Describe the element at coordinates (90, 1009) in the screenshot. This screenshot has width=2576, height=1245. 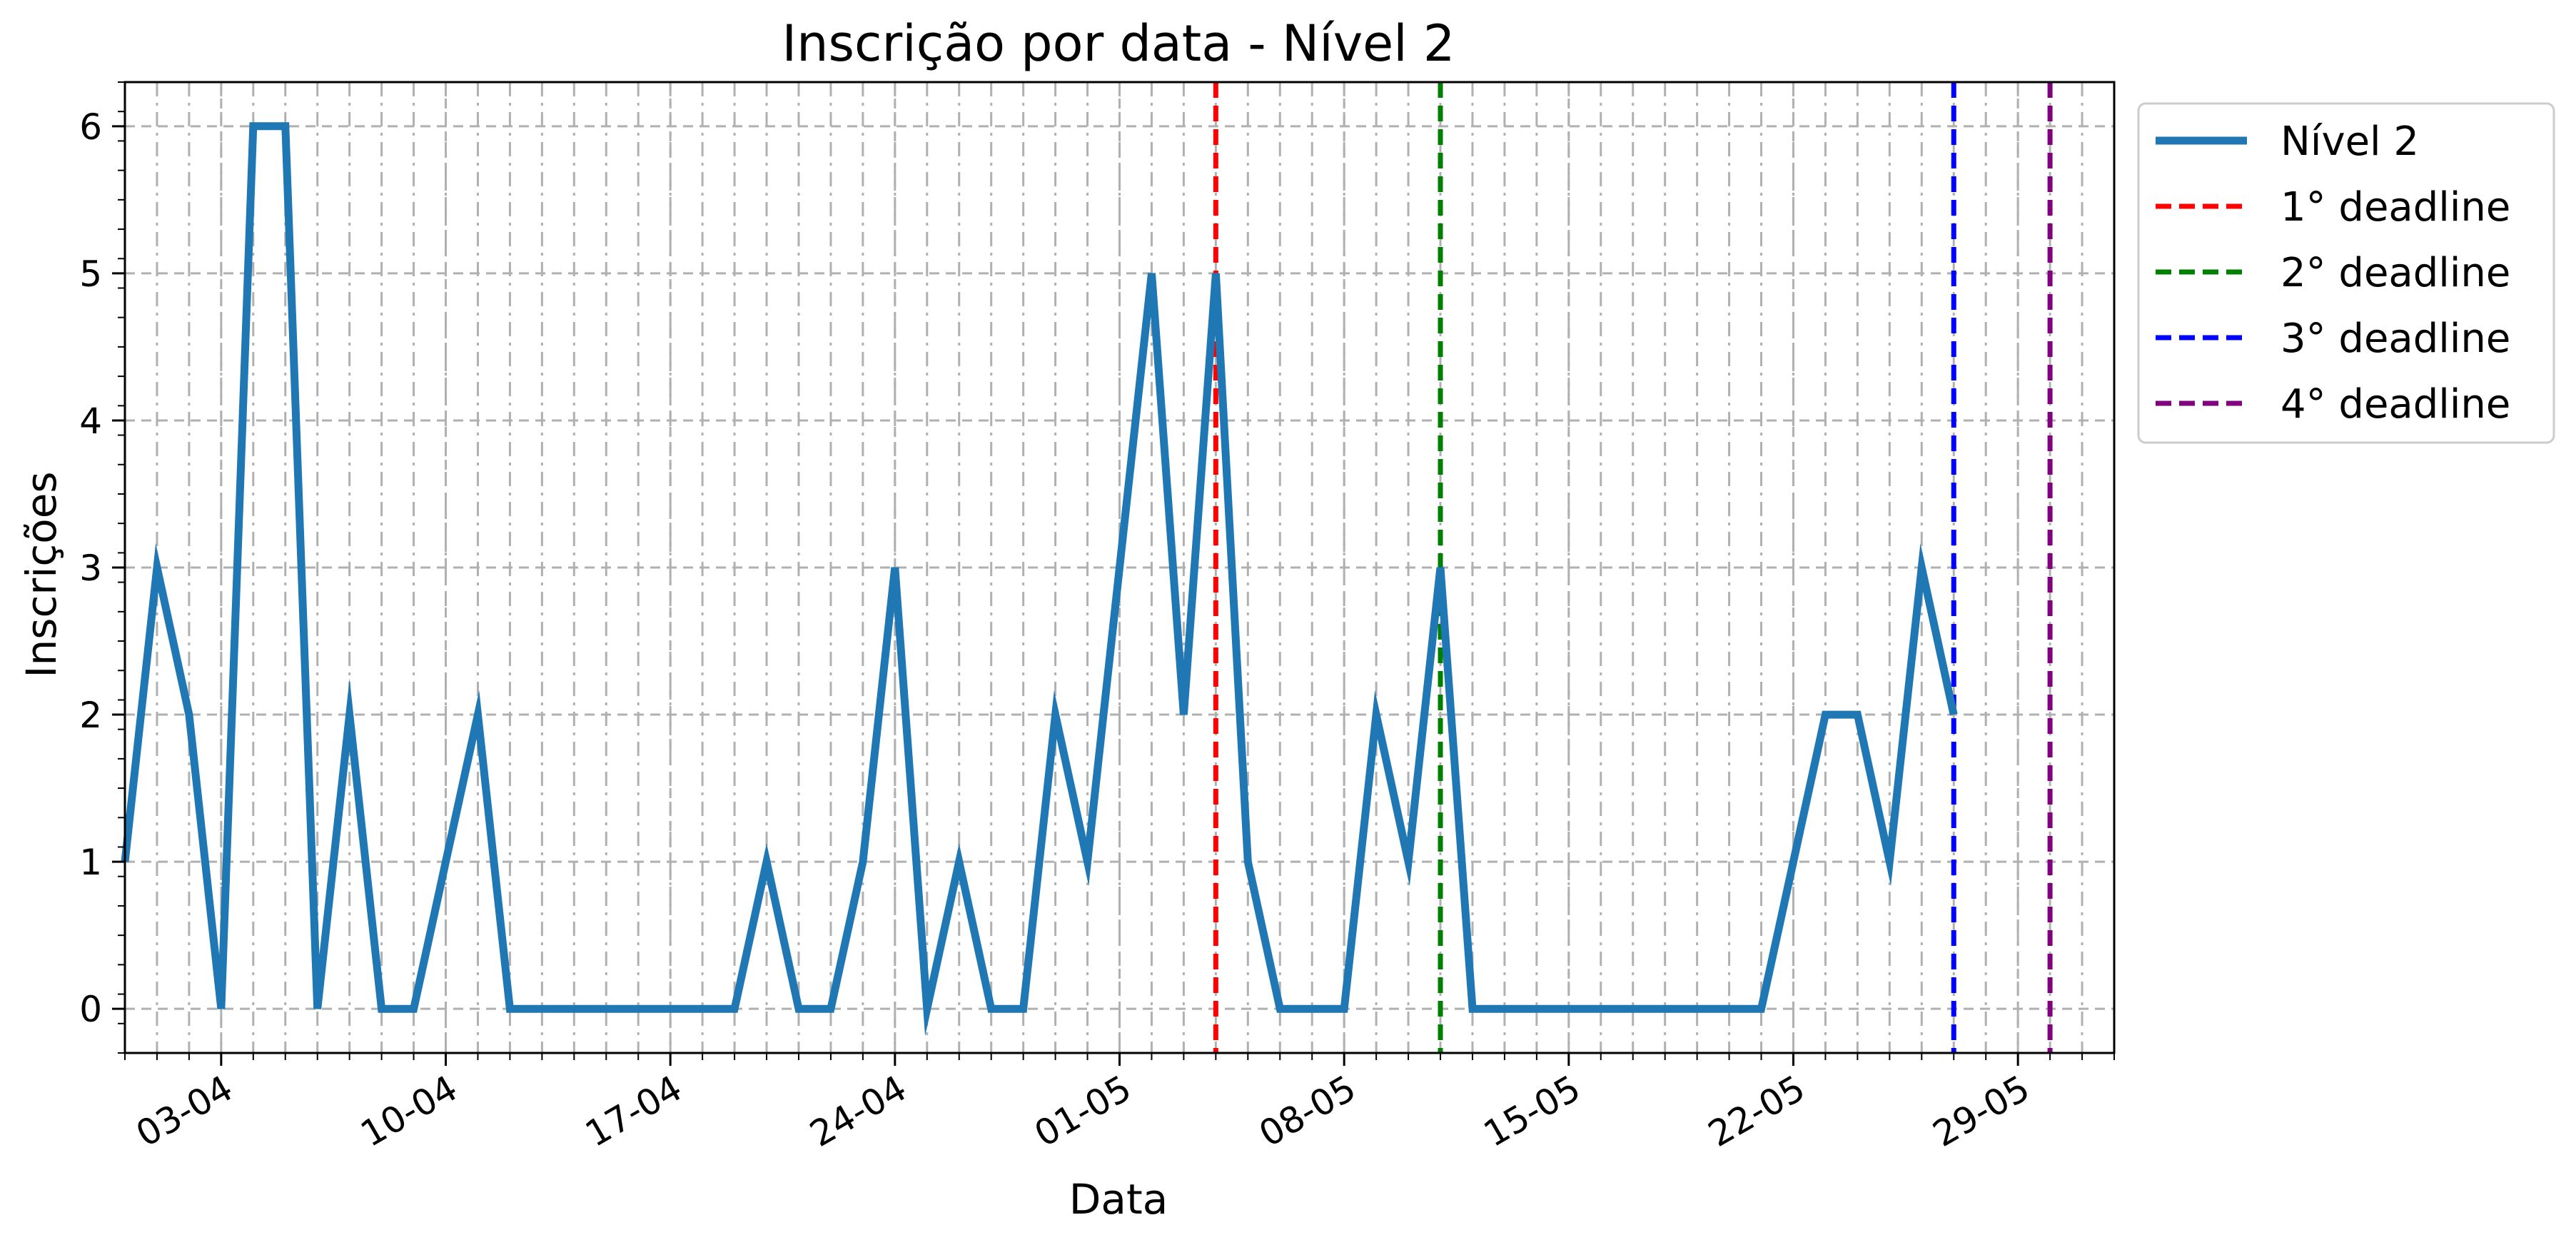
I see `y-tick-label: 0` at that location.